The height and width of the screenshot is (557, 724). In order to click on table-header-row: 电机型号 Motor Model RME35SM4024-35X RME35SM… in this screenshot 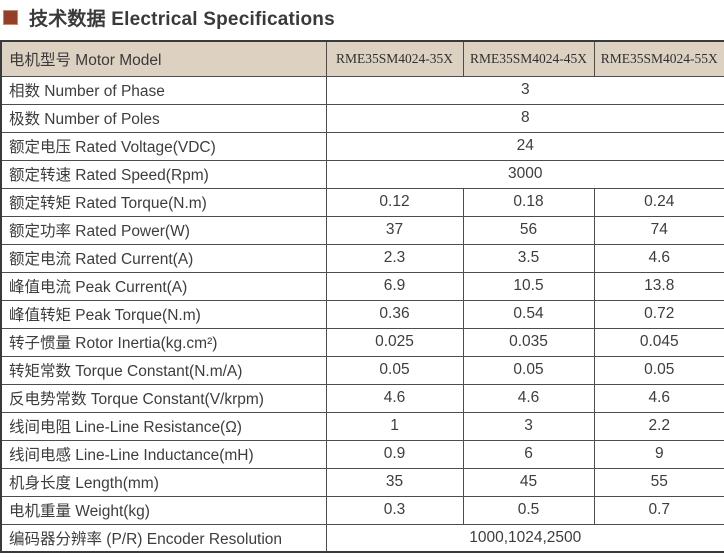, I will do `click(362, 58)`.